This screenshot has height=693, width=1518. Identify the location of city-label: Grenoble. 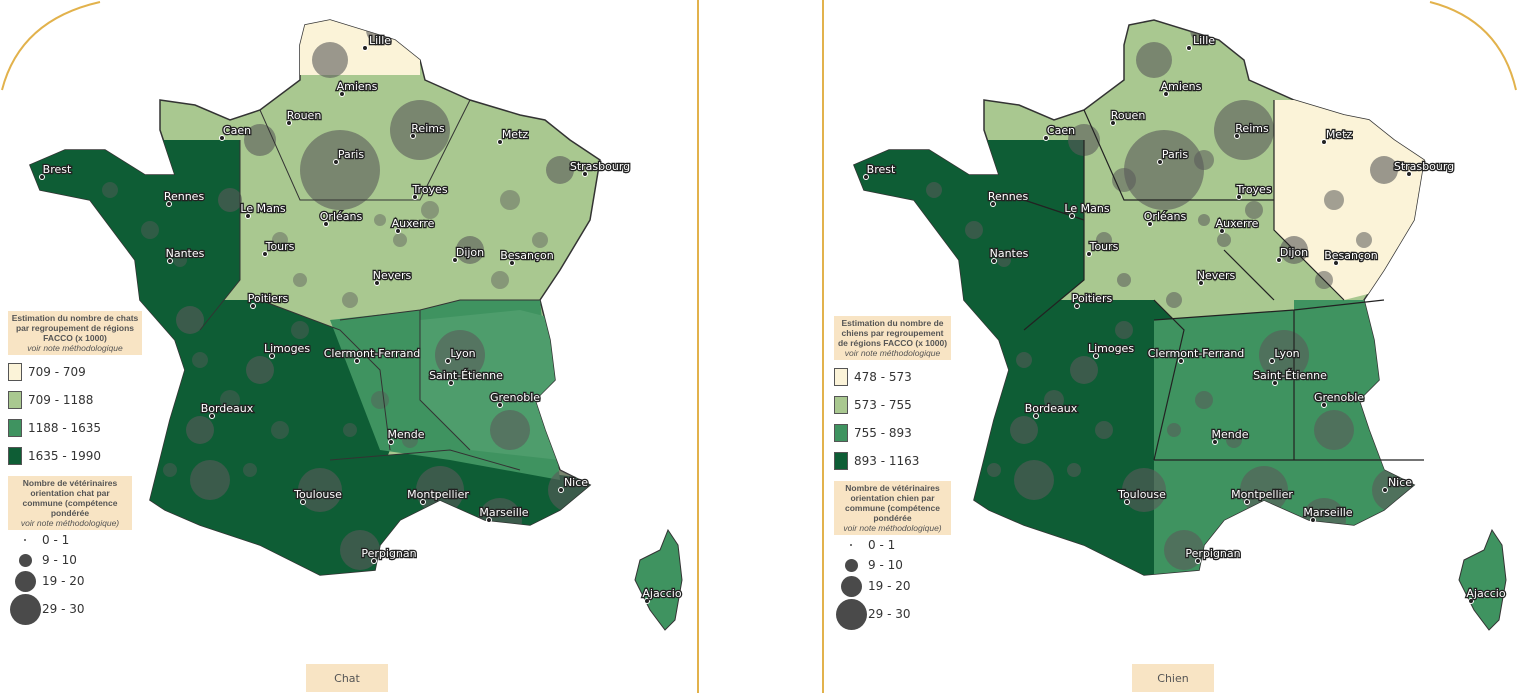
(515, 397).